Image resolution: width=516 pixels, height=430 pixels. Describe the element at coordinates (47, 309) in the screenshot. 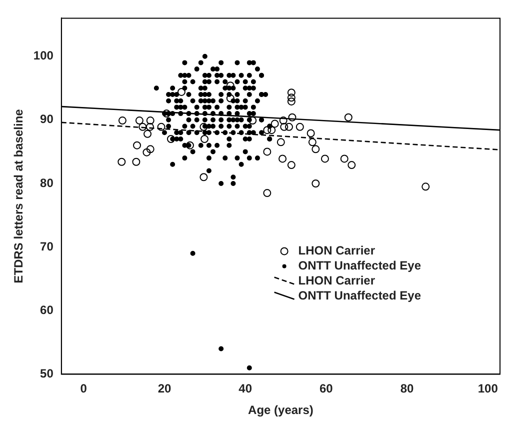

I see `y-tick-label: 60` at that location.